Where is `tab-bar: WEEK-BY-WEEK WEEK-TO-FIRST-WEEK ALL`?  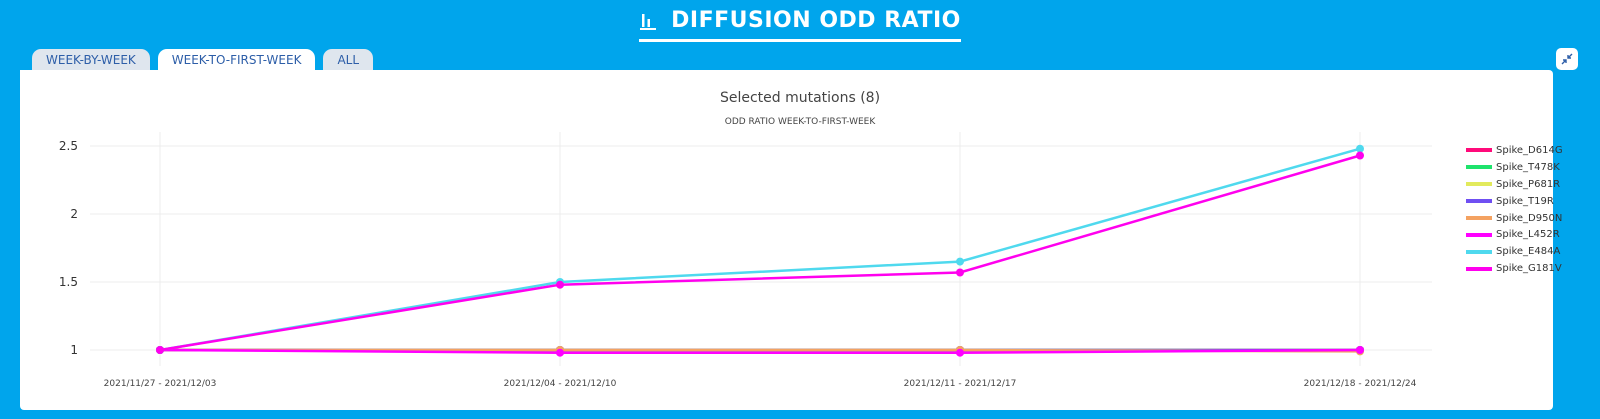
tab-bar: WEEK-BY-WEEK WEEK-TO-FIRST-WEEK ALL is located at coordinates (203, 60).